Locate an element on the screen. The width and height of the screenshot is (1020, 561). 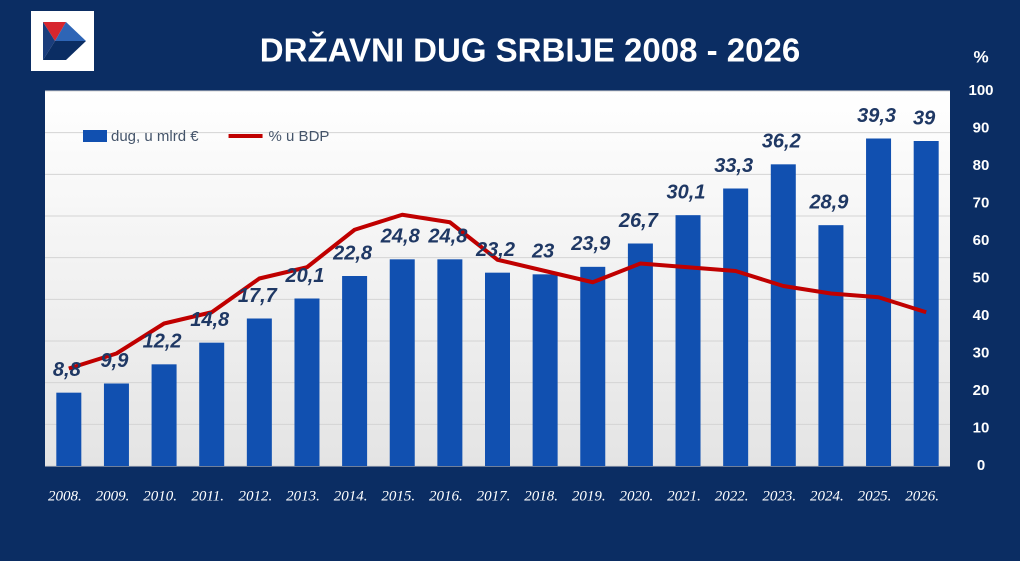
data-label: 28,9 is located at coordinates (828, 202).